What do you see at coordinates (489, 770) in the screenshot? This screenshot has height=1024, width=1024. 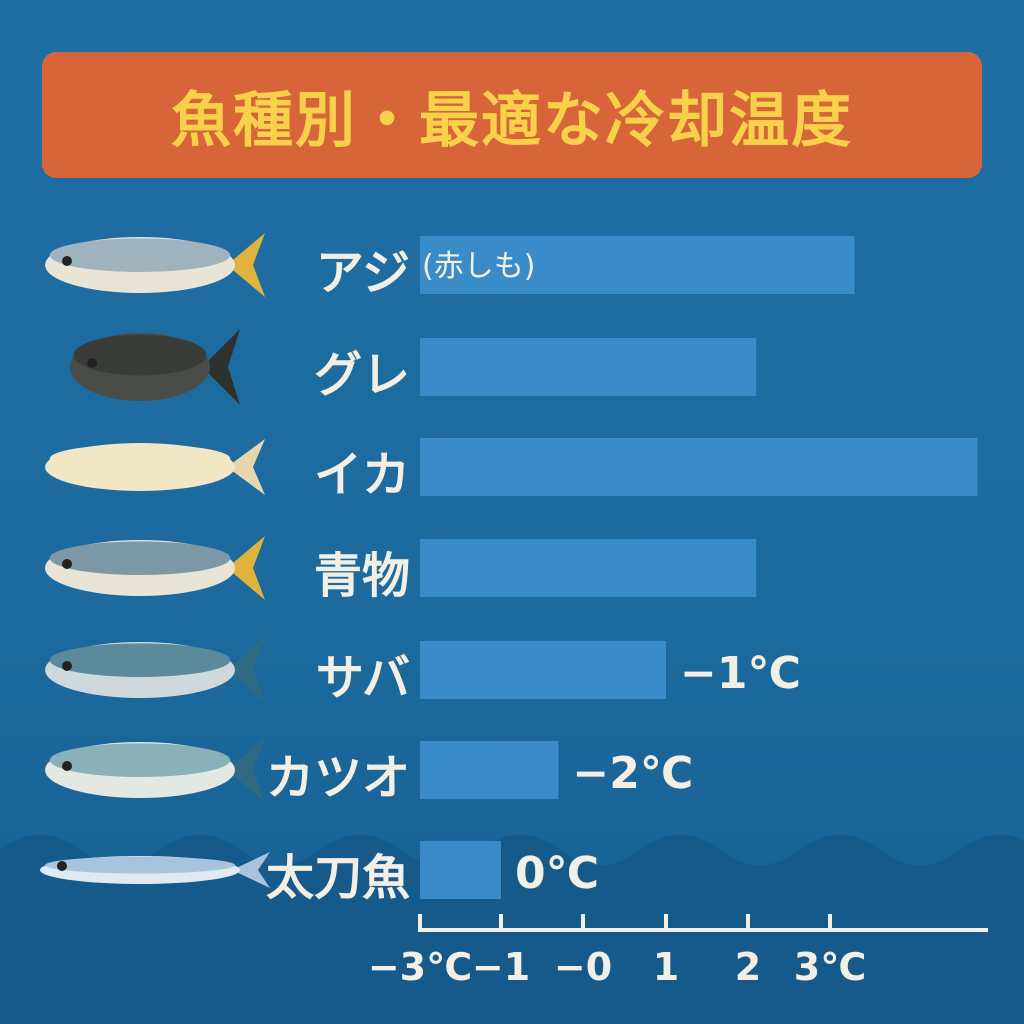 I see `bar-カツオ` at bounding box center [489, 770].